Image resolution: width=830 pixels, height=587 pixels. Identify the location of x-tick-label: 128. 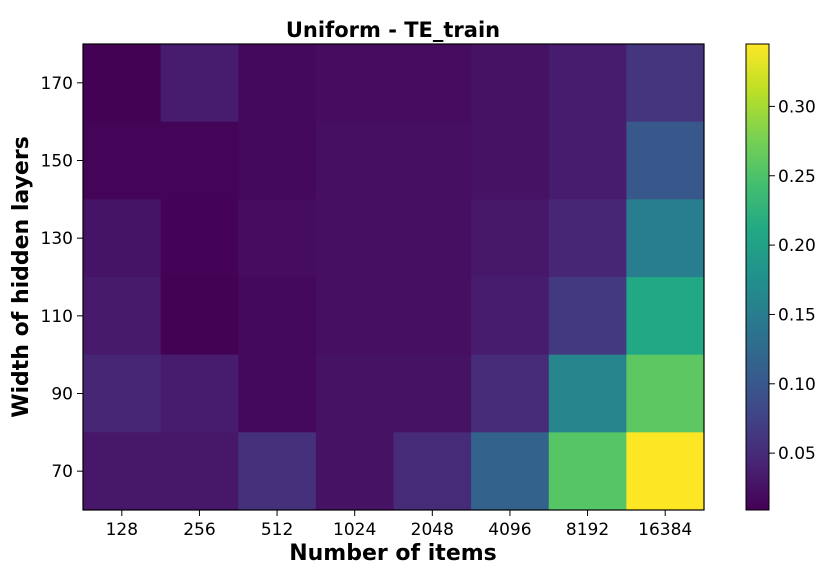
(122, 530).